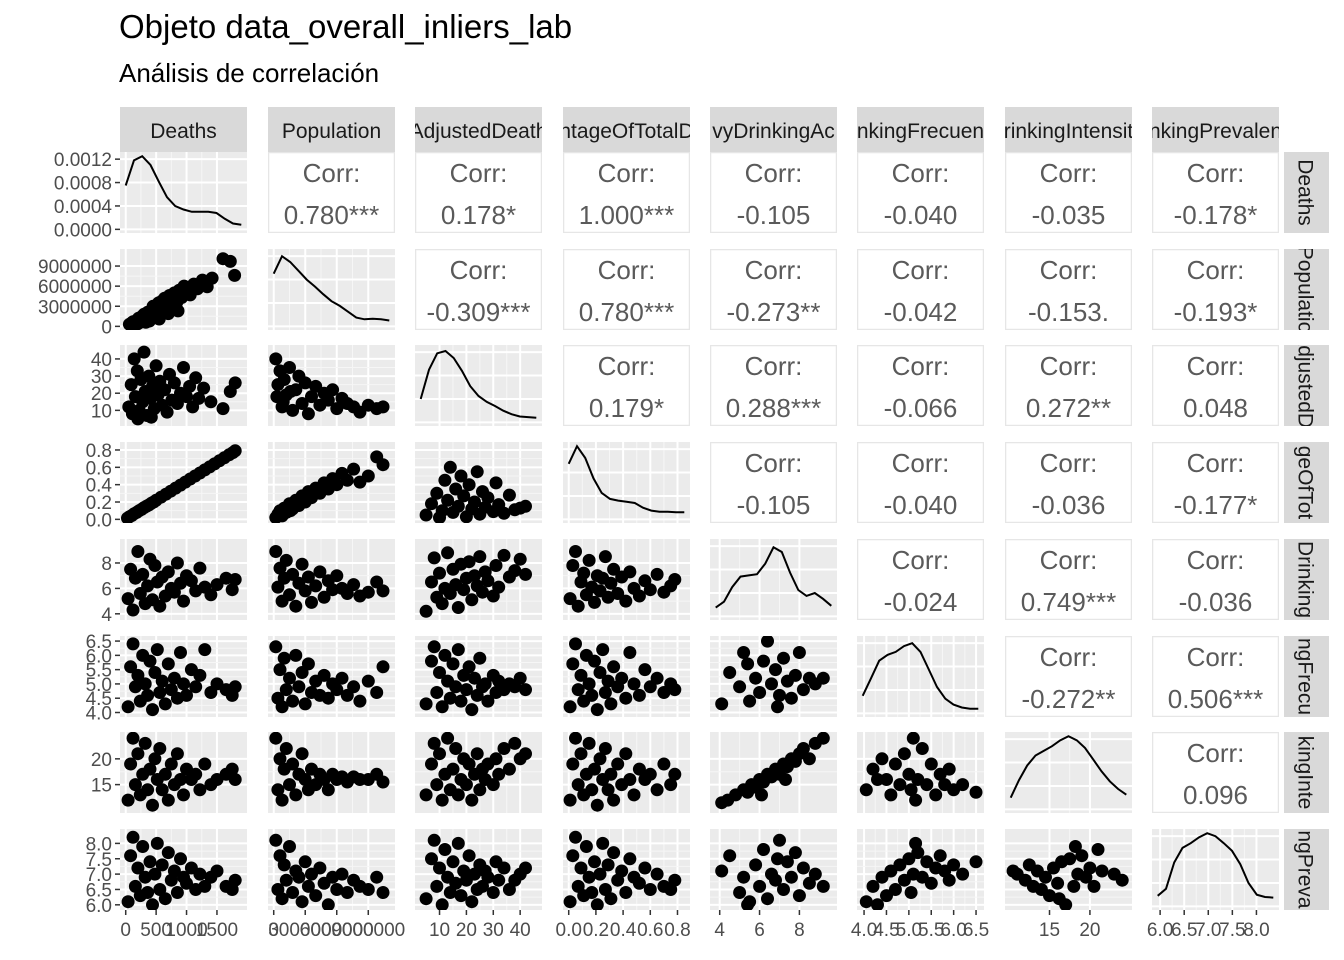 Image resolution: width=1344 pixels, height=960 pixels. Describe the element at coordinates (1068, 192) in the screenshot. I see `panel: Corr: -0.035` at that location.